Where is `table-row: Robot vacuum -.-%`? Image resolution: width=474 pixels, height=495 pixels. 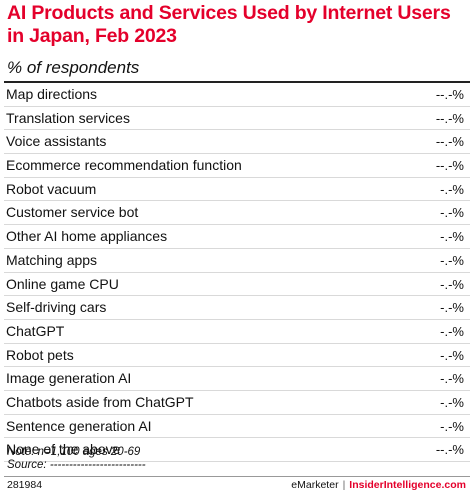
table-row: Robot vacuum -.-% is located at coordinates (237, 190).